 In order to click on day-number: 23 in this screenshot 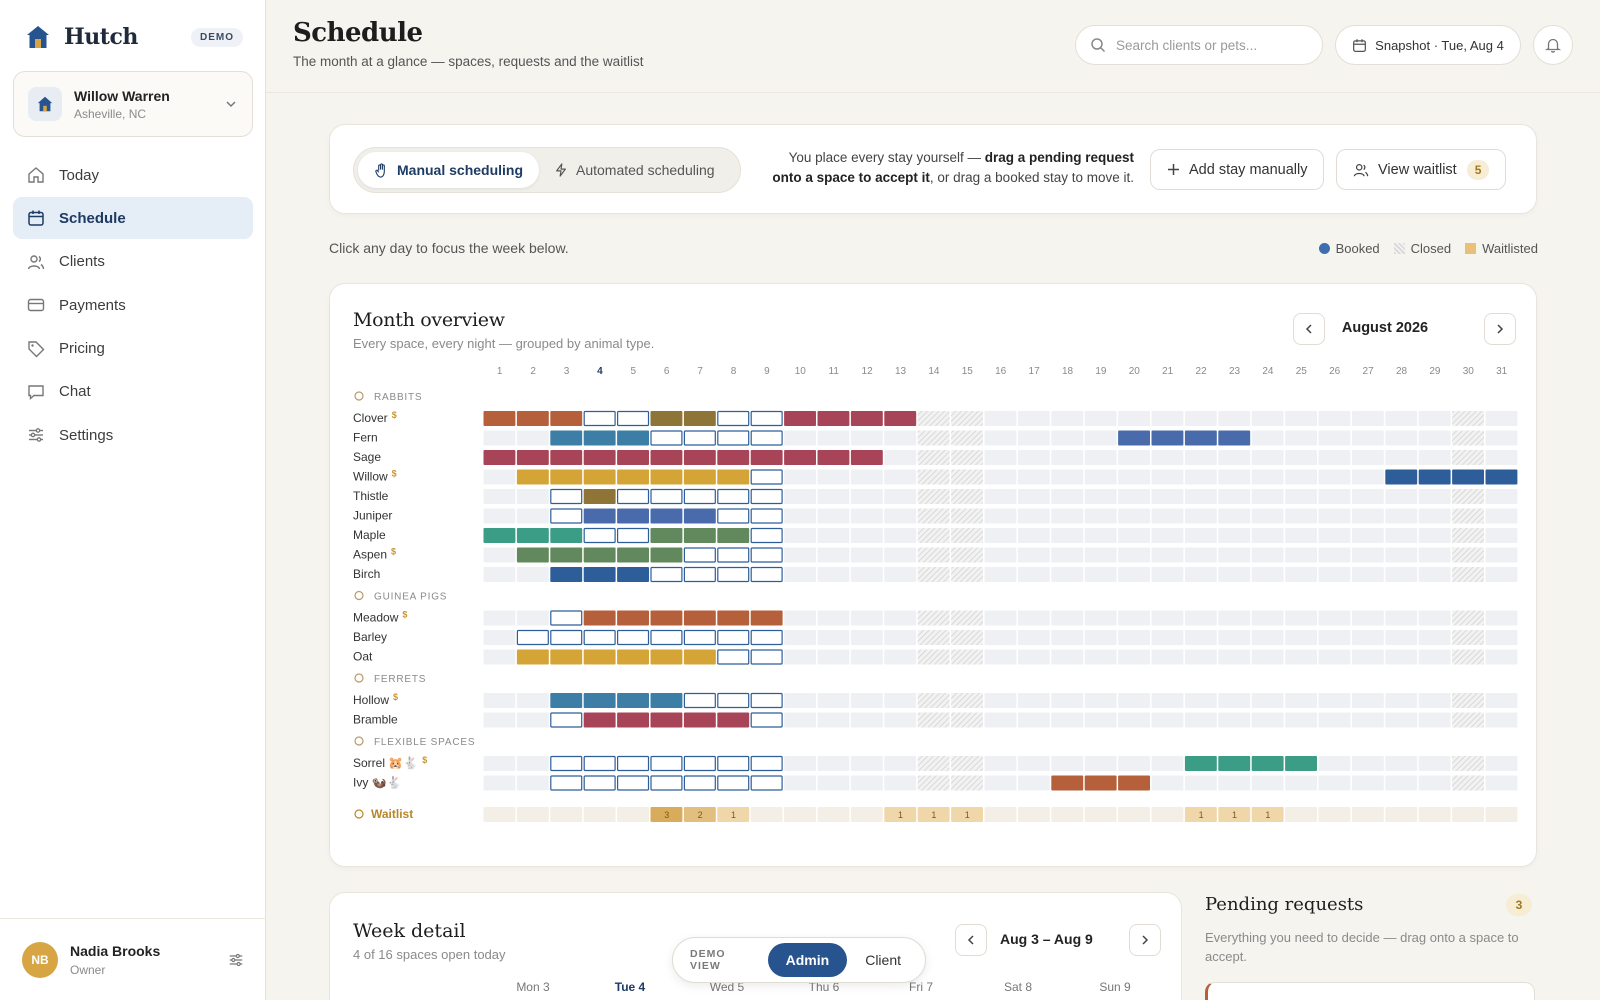, I will do `click(1235, 371)`.